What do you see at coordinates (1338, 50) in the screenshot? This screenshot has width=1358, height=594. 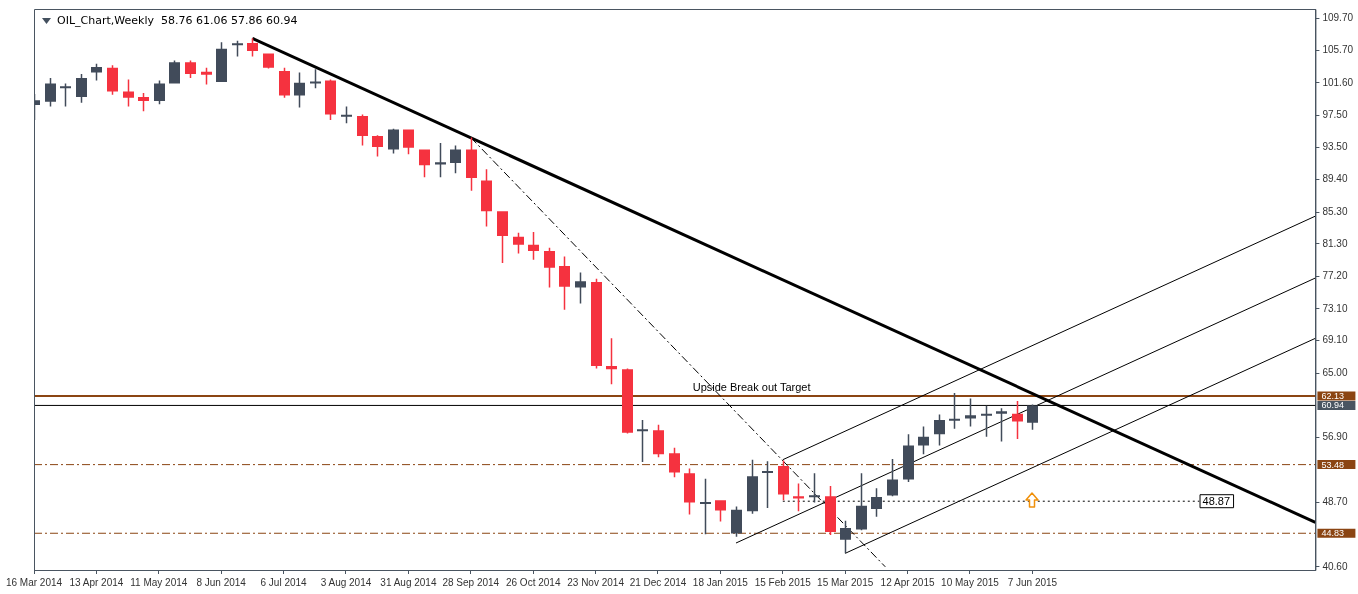 I see `y-tick-label: 105.70` at bounding box center [1338, 50].